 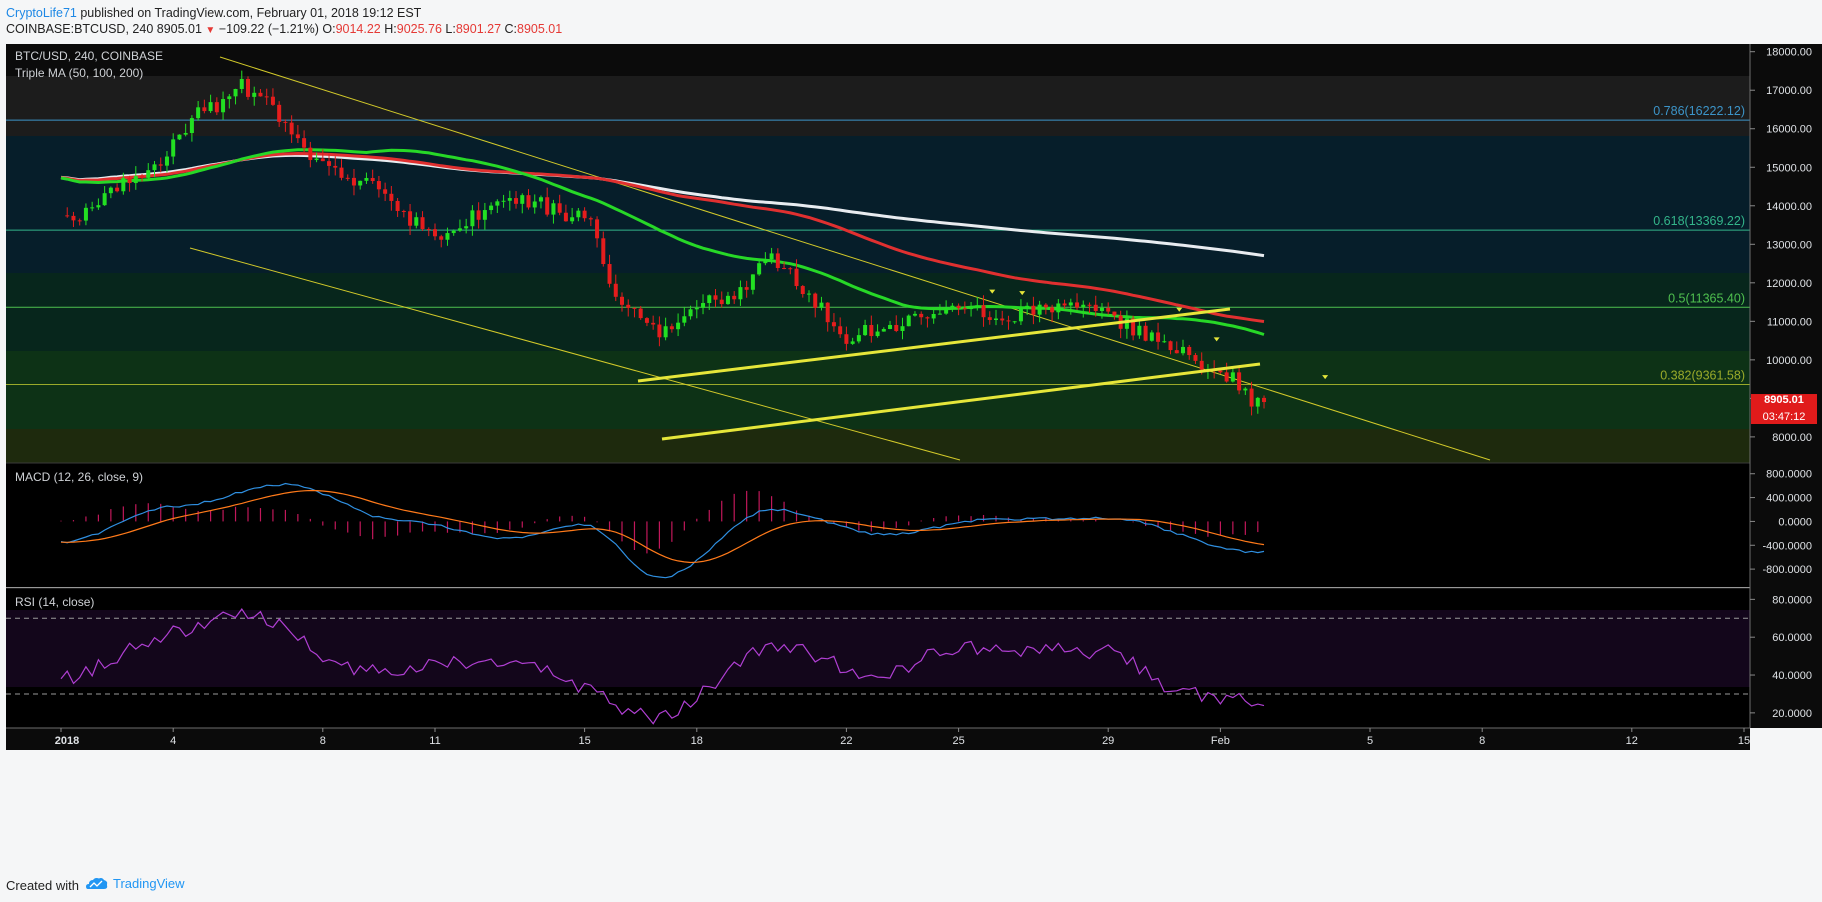 What do you see at coordinates (135, 883) in the screenshot?
I see `tradingview-logo: TradingView` at bounding box center [135, 883].